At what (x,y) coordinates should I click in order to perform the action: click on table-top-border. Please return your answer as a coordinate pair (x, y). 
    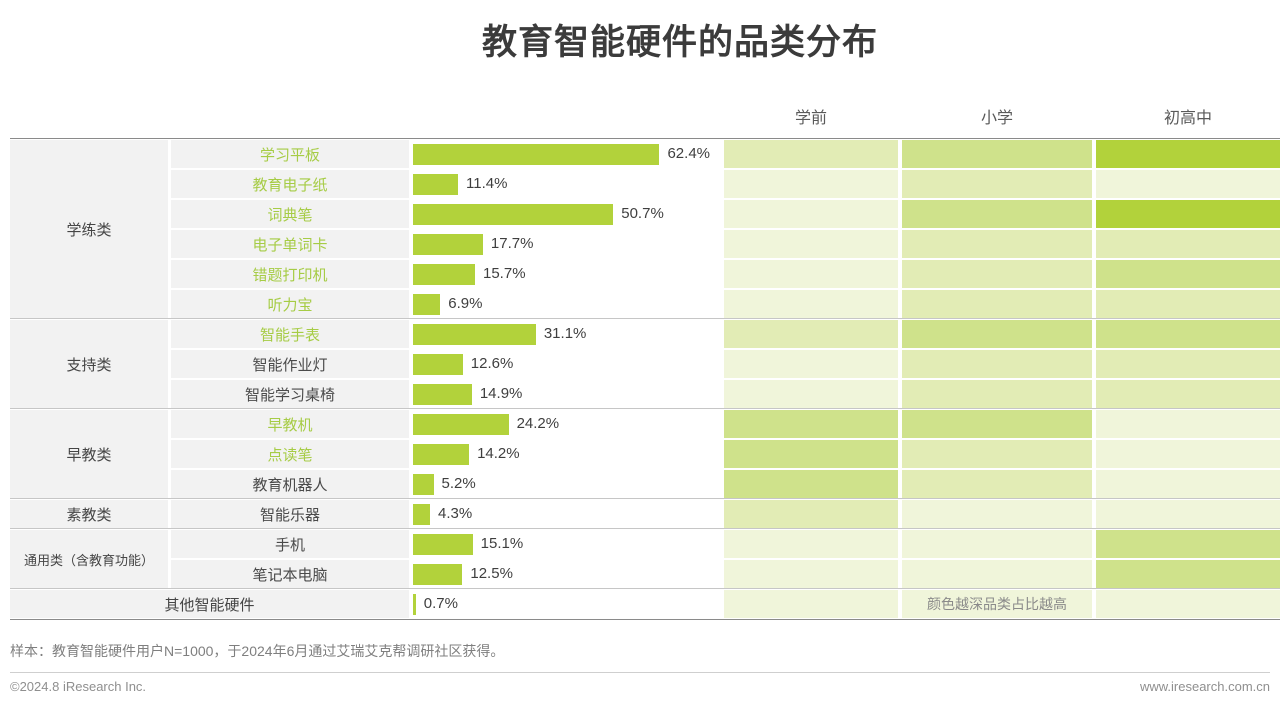
    Looking at the image, I should click on (645, 138).